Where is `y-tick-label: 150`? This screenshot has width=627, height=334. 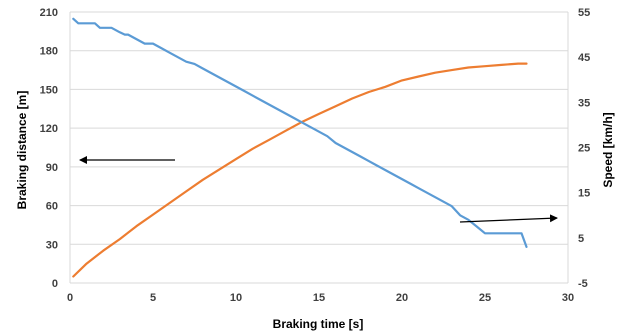 y-tick-label: 150 is located at coordinates (49, 90).